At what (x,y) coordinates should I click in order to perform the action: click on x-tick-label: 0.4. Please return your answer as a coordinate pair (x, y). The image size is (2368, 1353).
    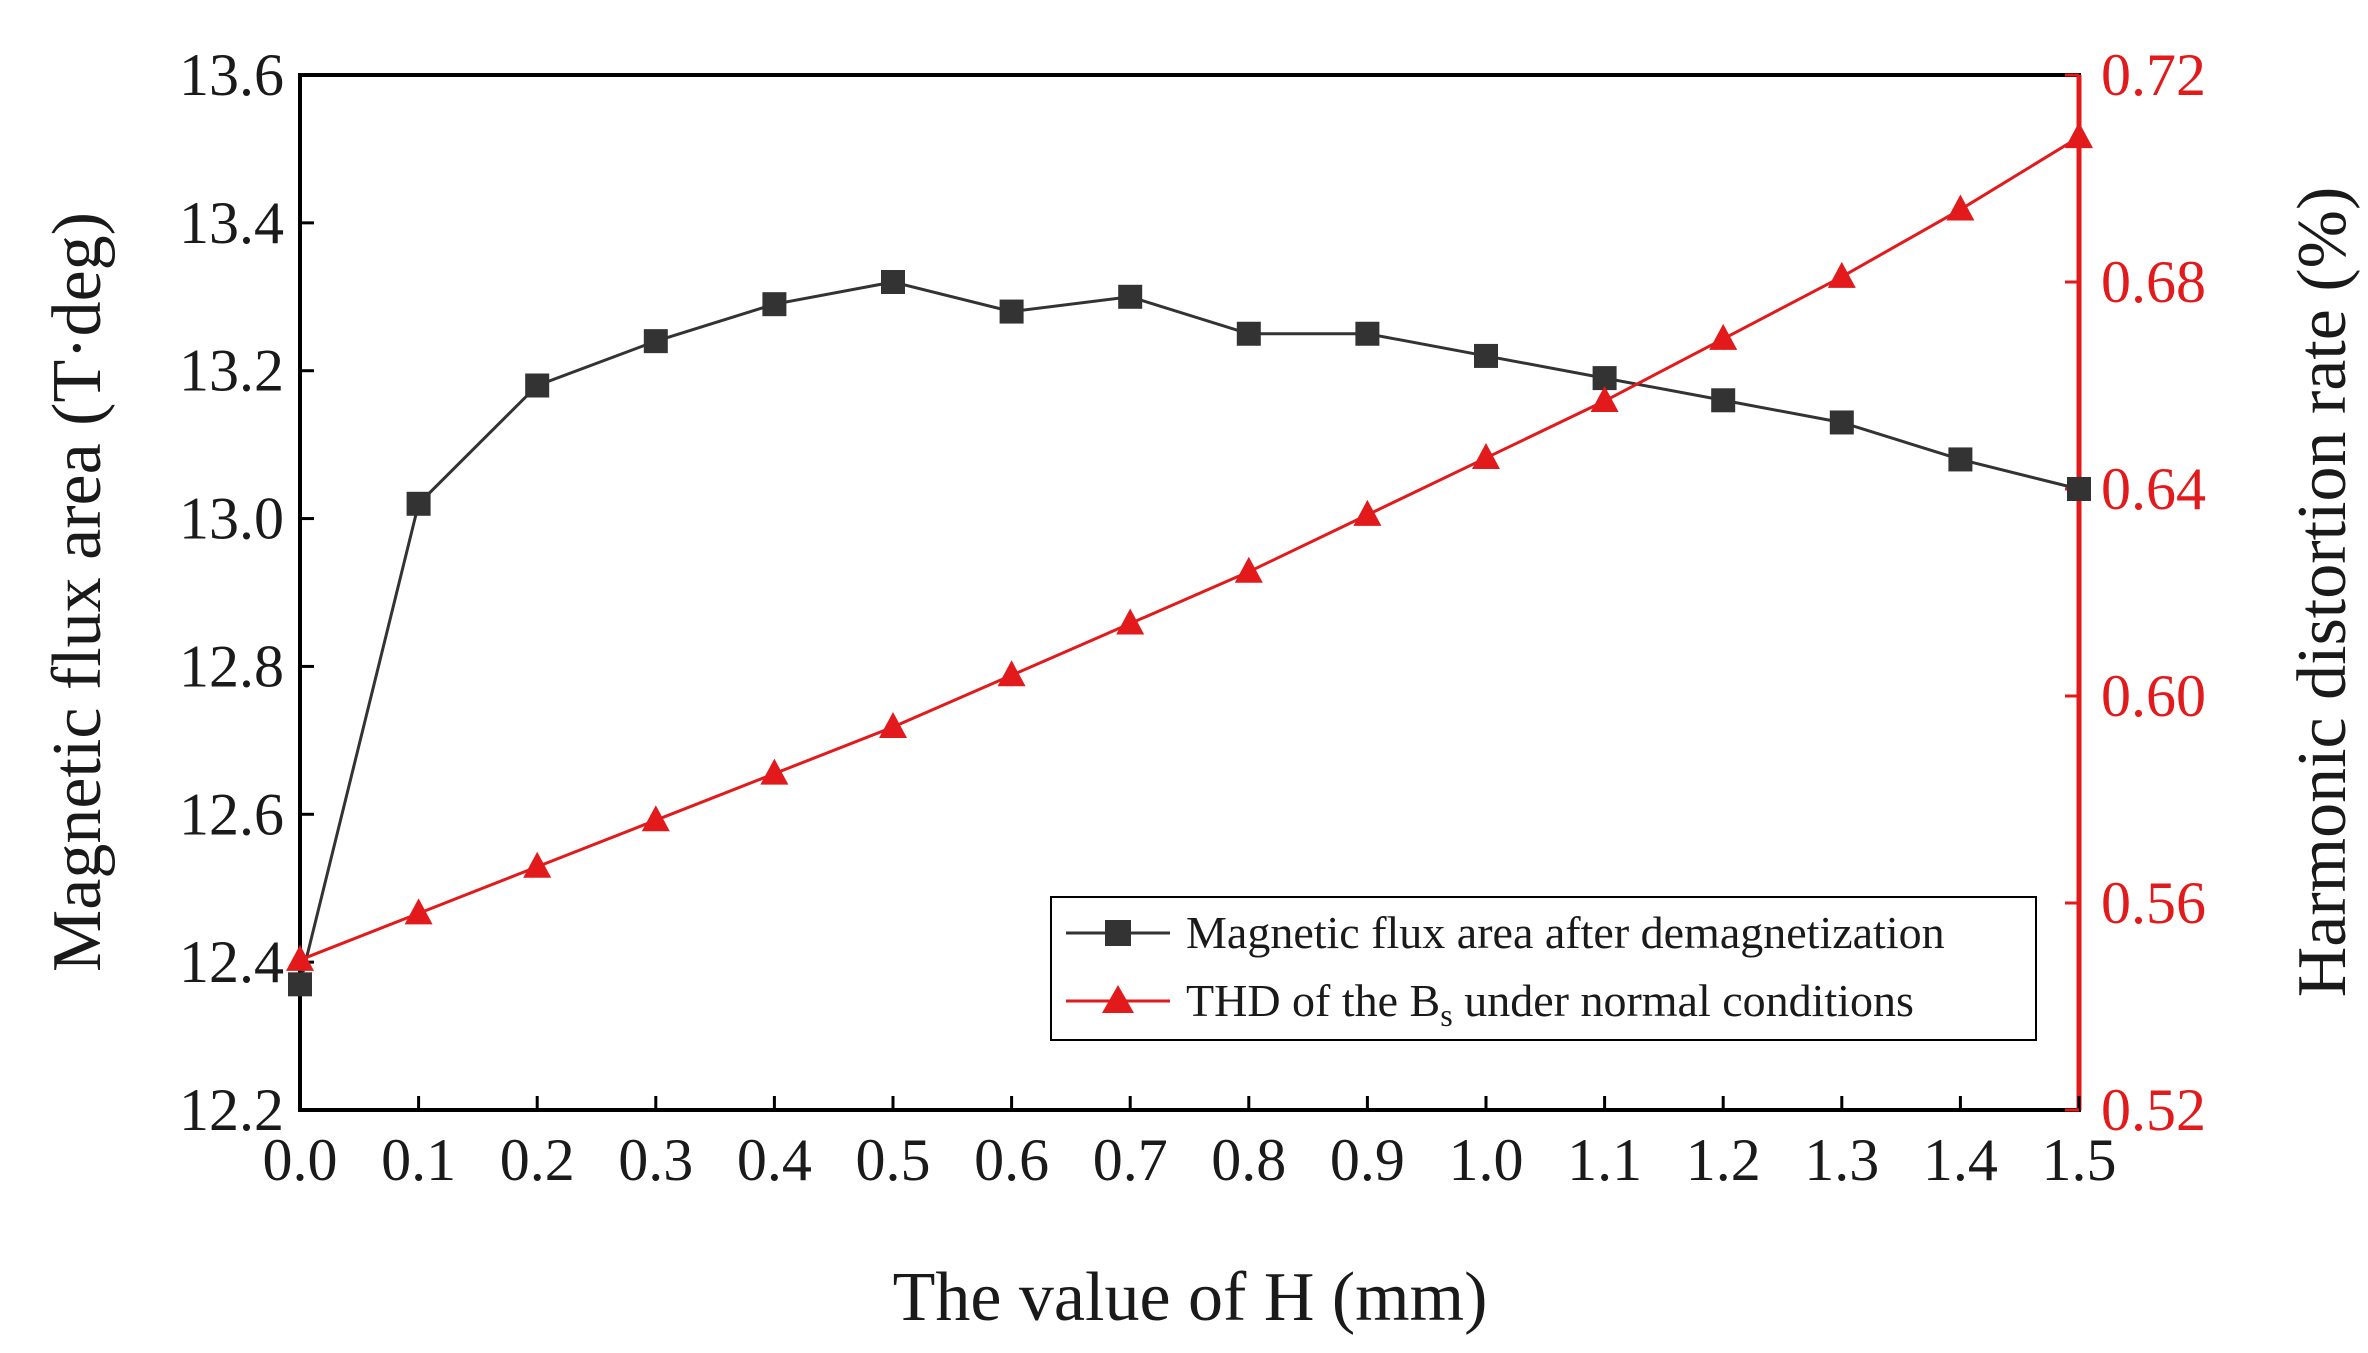
    Looking at the image, I should click on (774, 1160).